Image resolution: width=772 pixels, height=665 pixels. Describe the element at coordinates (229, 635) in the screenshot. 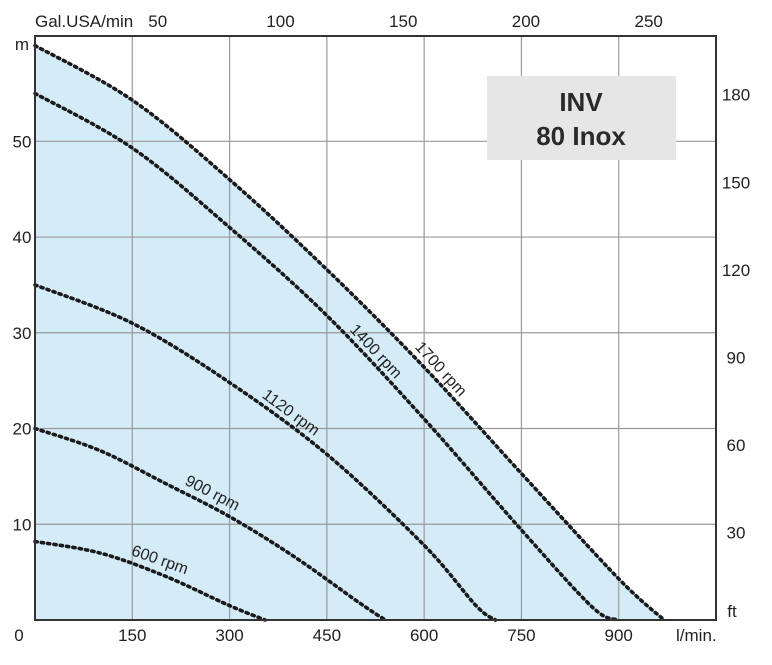

I see `x-tick-label: 300` at that location.